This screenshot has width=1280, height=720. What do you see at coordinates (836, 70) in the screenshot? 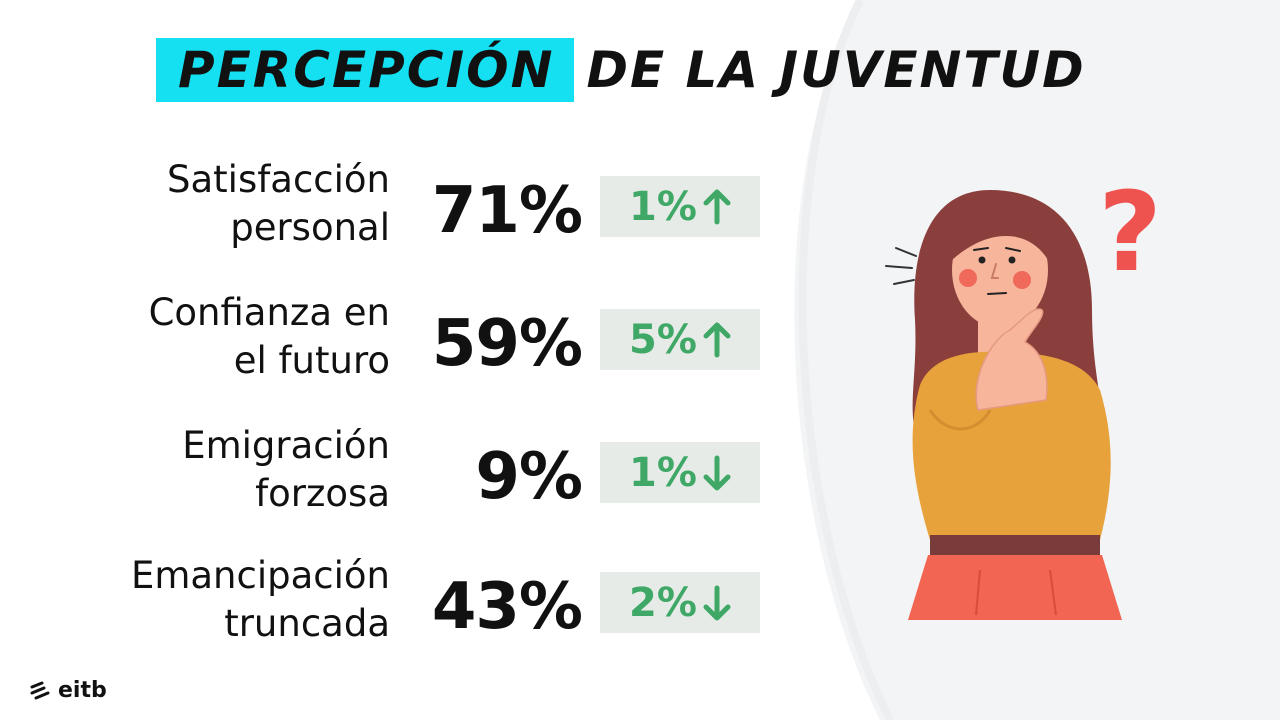
I see `title-rest: DE LA JUVENTUD` at bounding box center [836, 70].